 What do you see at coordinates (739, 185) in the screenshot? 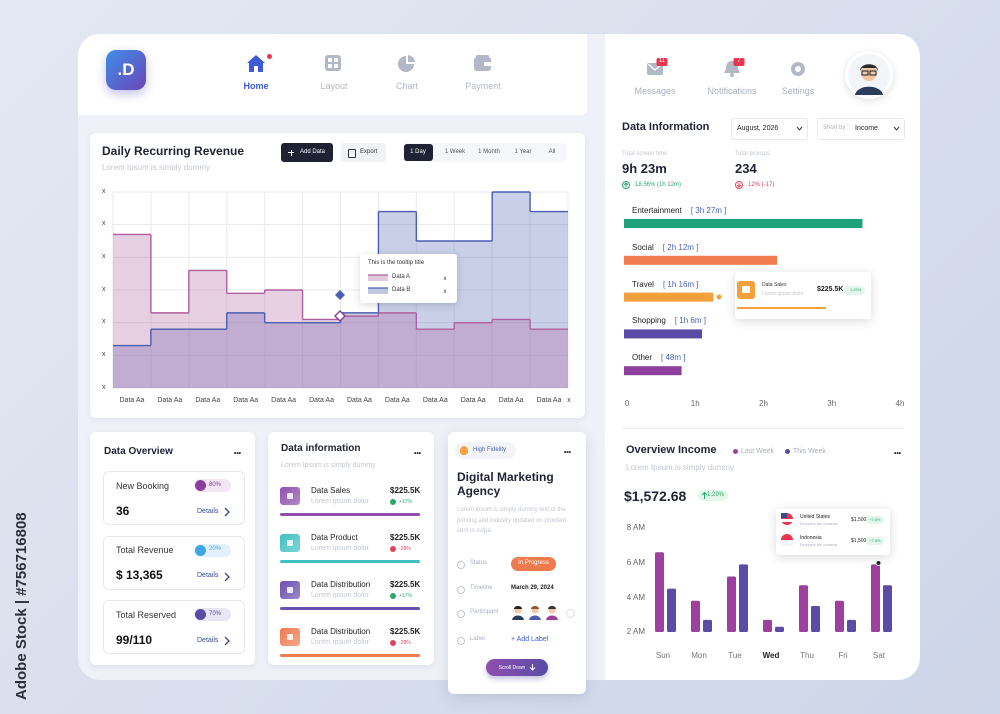
I see `trend-icon-part` at bounding box center [739, 185].